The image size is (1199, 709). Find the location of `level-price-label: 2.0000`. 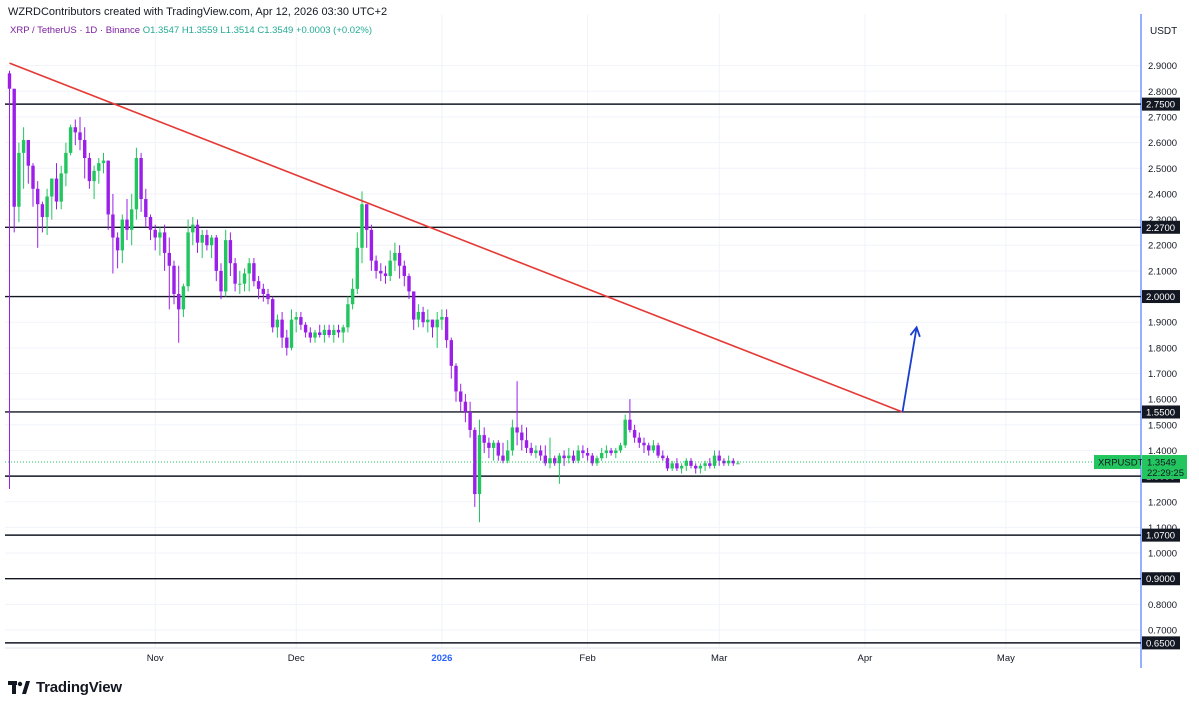

level-price-label: 2.0000 is located at coordinates (1160, 297).